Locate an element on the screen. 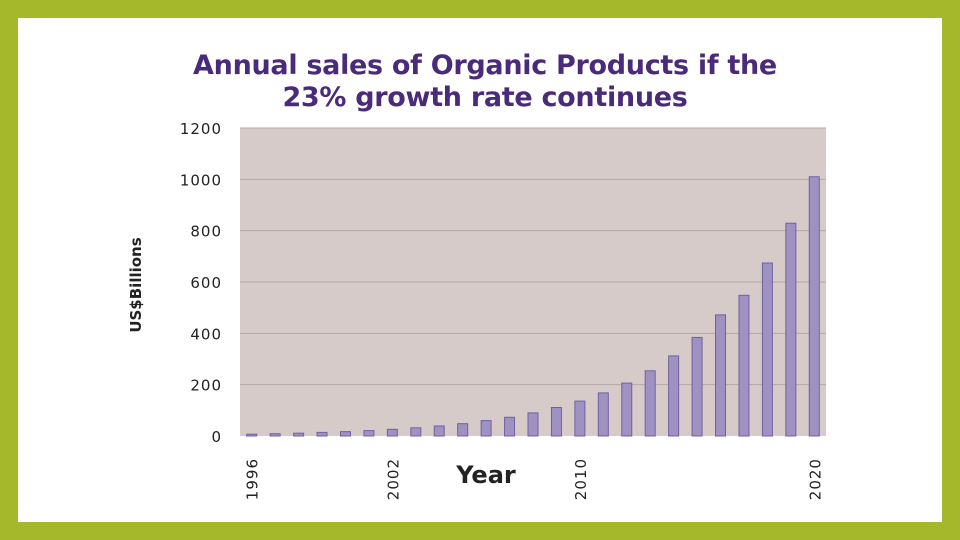  chart-title-line-2: 23% growth rate continues is located at coordinates (485, 97).